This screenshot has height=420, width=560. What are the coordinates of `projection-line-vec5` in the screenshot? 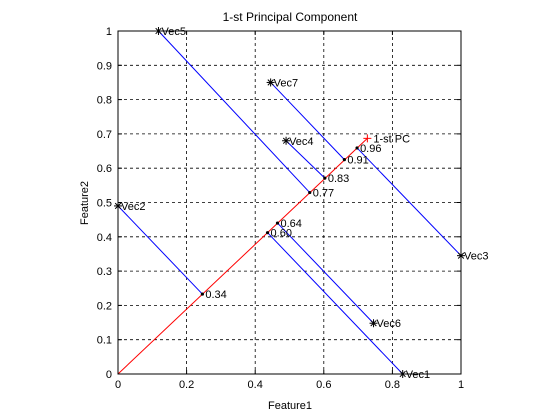 It's located at (234, 111).